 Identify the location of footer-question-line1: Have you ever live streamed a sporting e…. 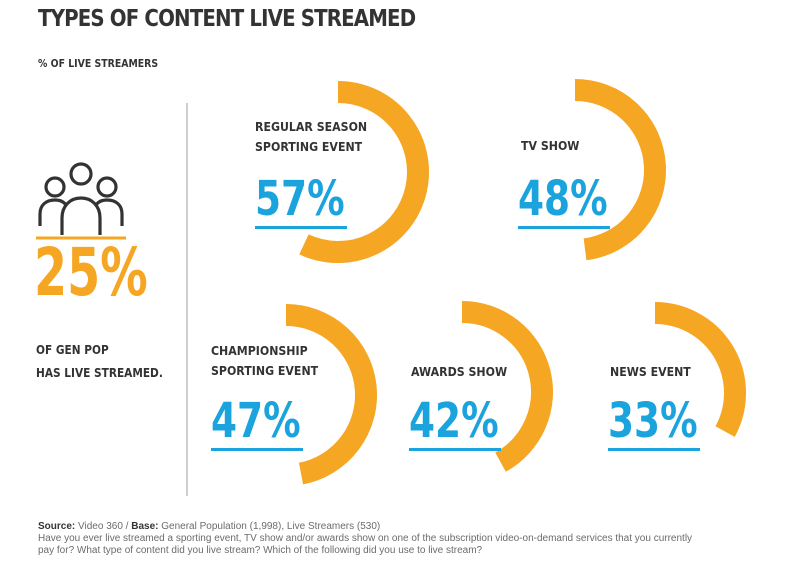
(365, 538).